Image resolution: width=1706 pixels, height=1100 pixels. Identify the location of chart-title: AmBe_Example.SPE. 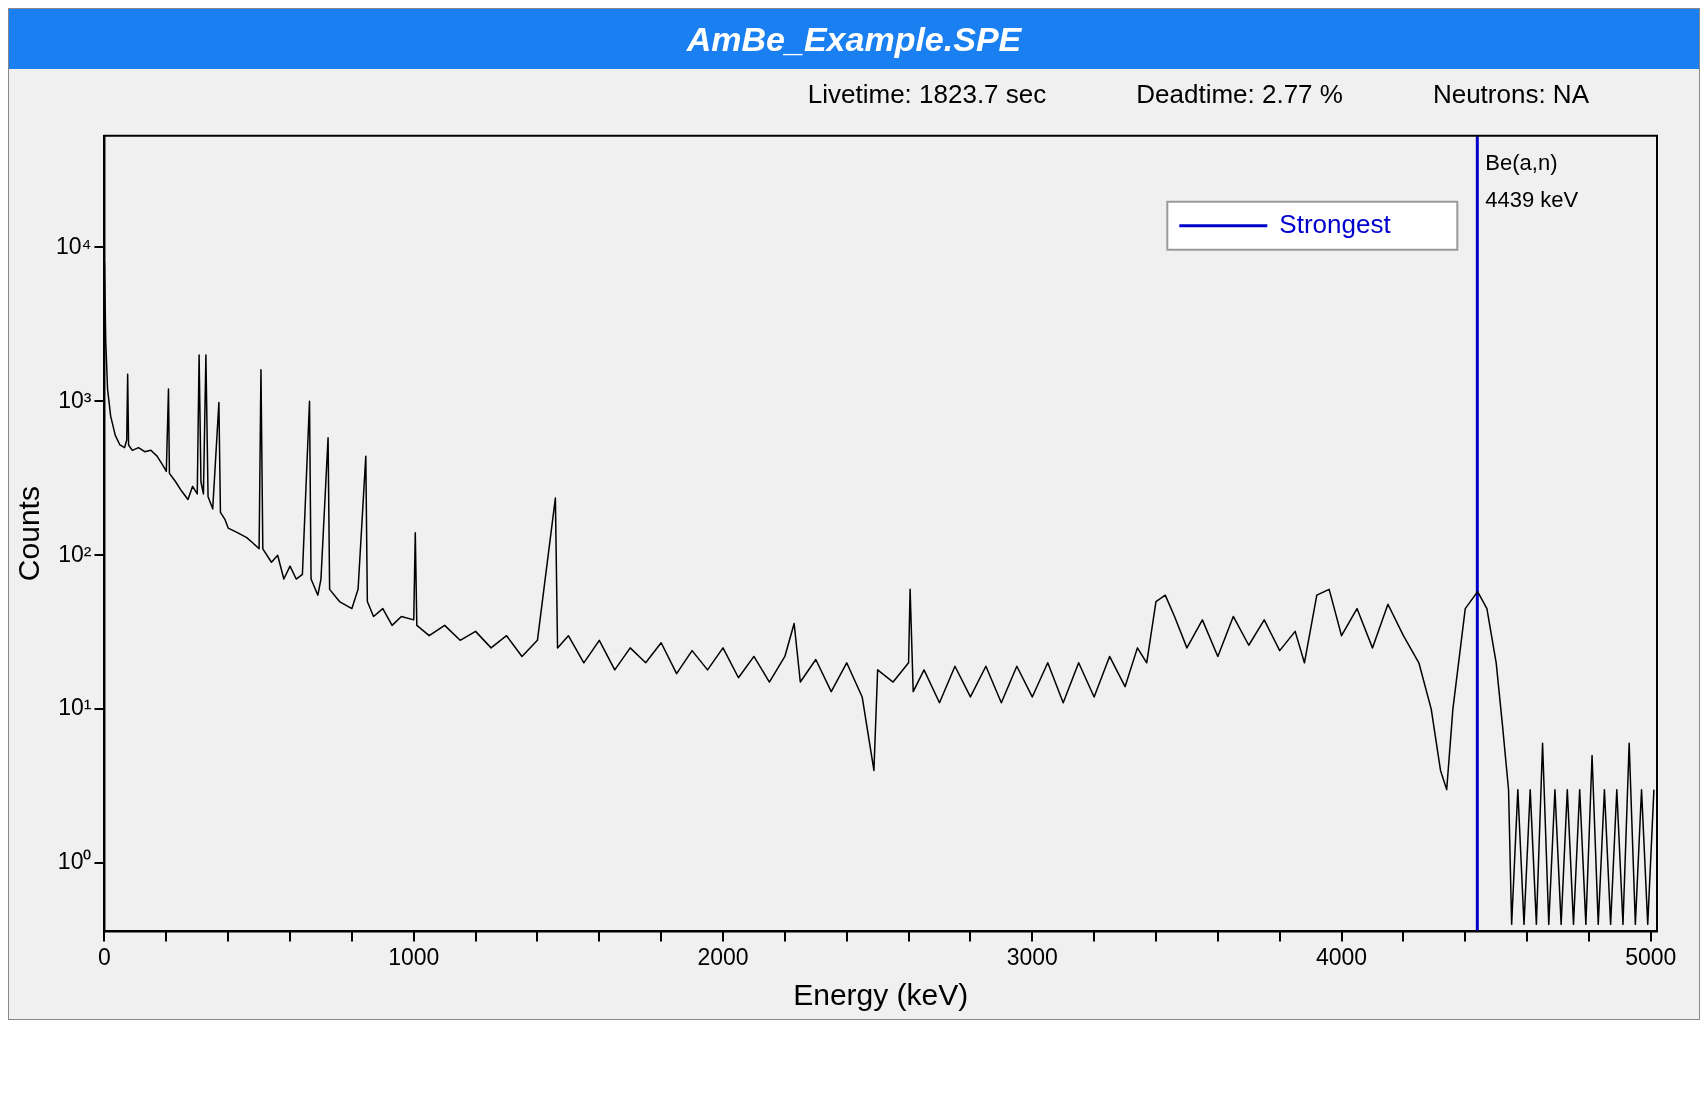
(854, 39).